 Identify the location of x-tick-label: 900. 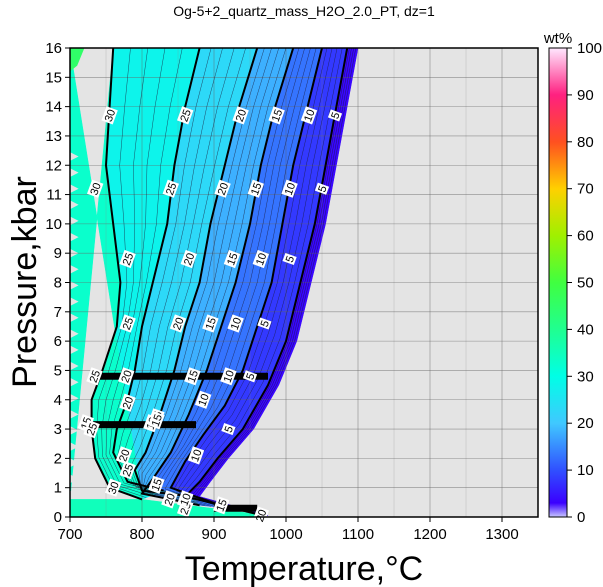
(213, 534).